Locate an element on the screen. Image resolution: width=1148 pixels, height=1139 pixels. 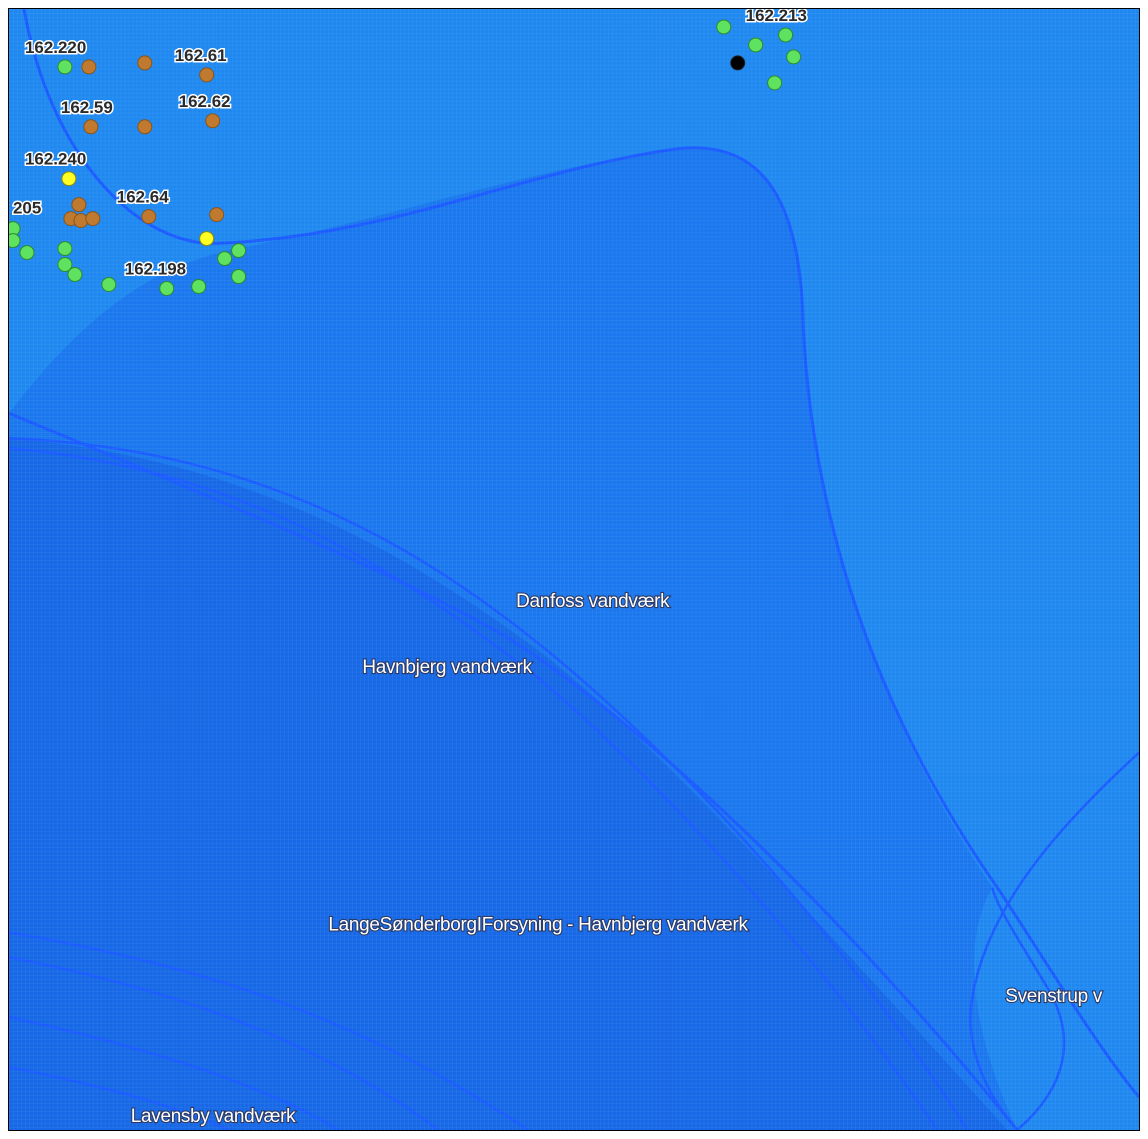
area-label-havnbjerg: Havnbjerg vandværk is located at coordinates (447, 667).